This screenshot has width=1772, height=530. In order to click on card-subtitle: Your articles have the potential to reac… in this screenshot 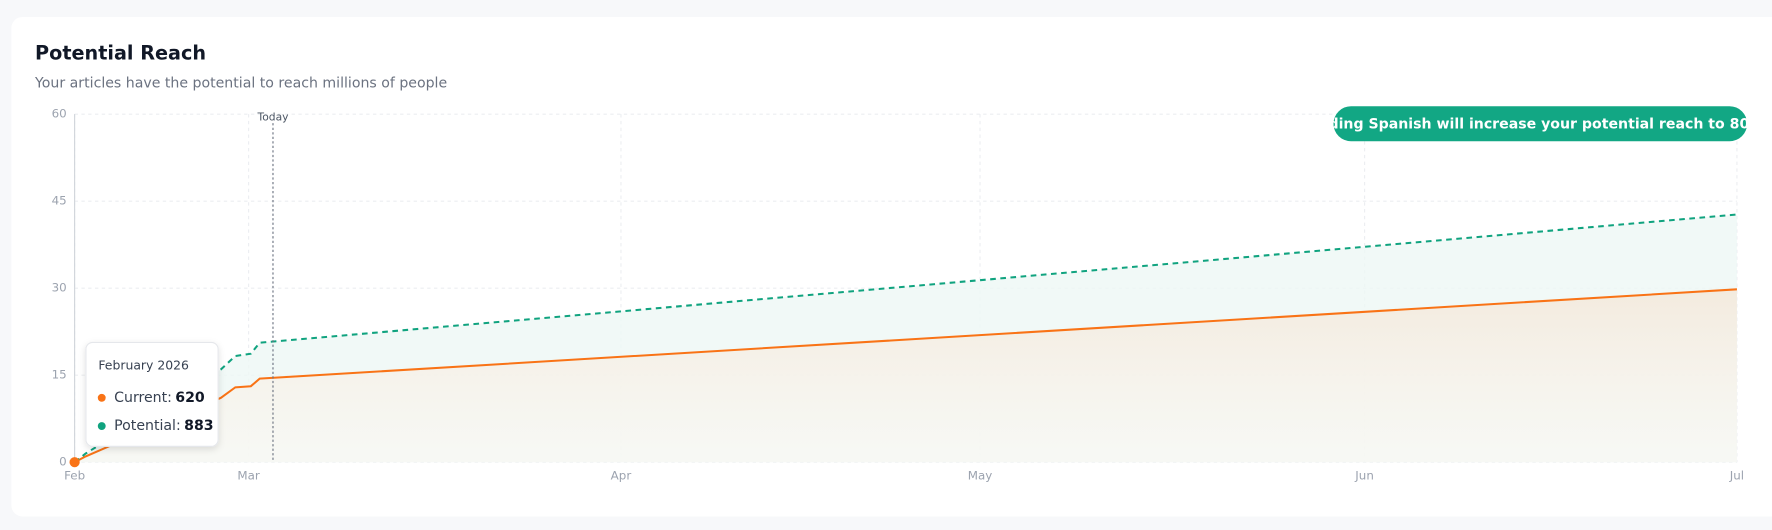, I will do `click(240, 84)`.